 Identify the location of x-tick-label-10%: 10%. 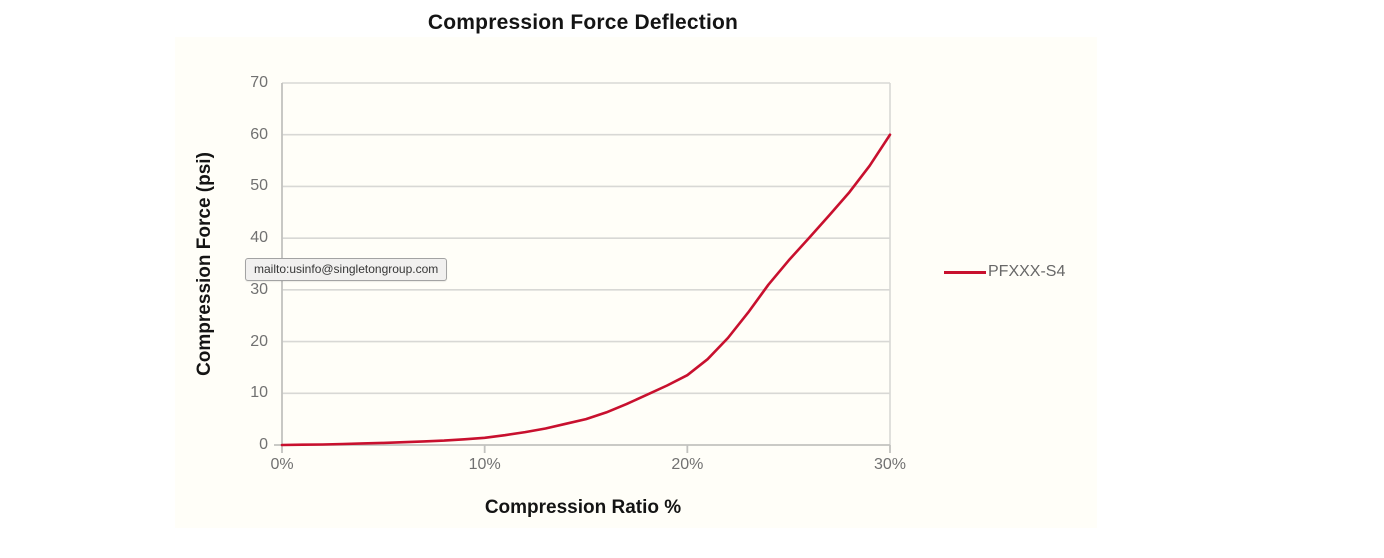
(484, 464).